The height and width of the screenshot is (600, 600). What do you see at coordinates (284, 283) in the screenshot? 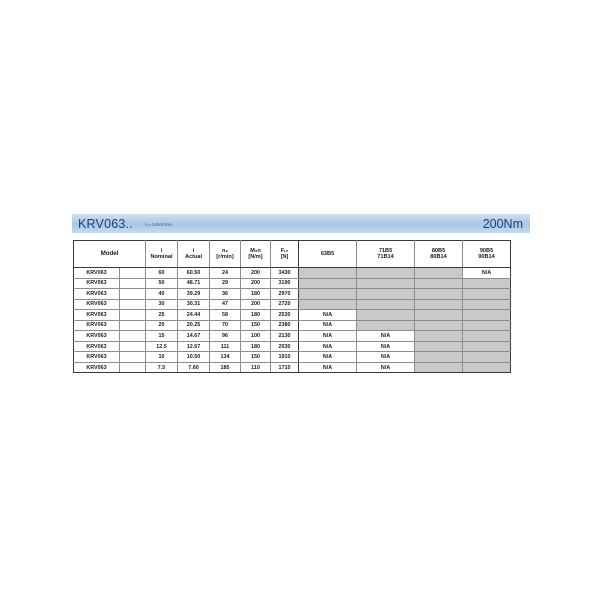
I see `cell-radial-force: 3190` at bounding box center [284, 283].